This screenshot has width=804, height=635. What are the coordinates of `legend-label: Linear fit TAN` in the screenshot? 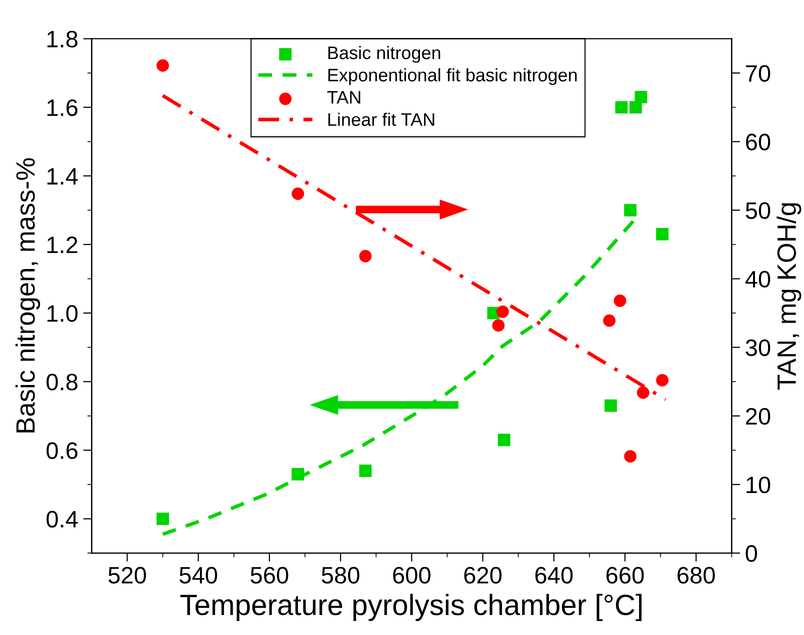 It's located at (381, 119).